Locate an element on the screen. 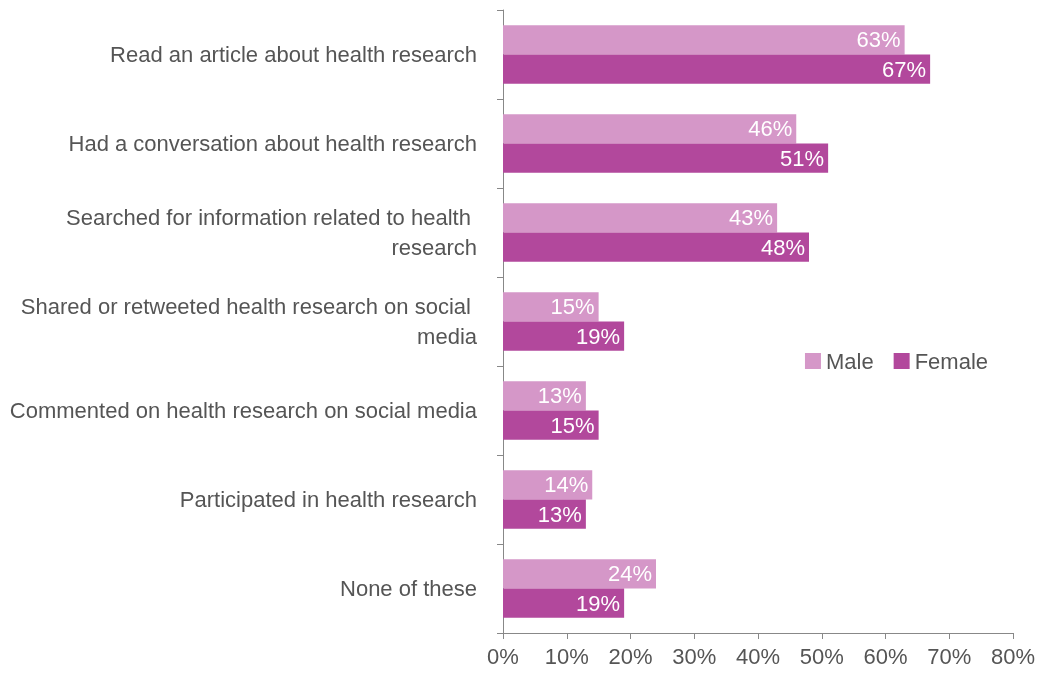 The height and width of the screenshot is (689, 1043). data-label: 48% is located at coordinates (782, 247).